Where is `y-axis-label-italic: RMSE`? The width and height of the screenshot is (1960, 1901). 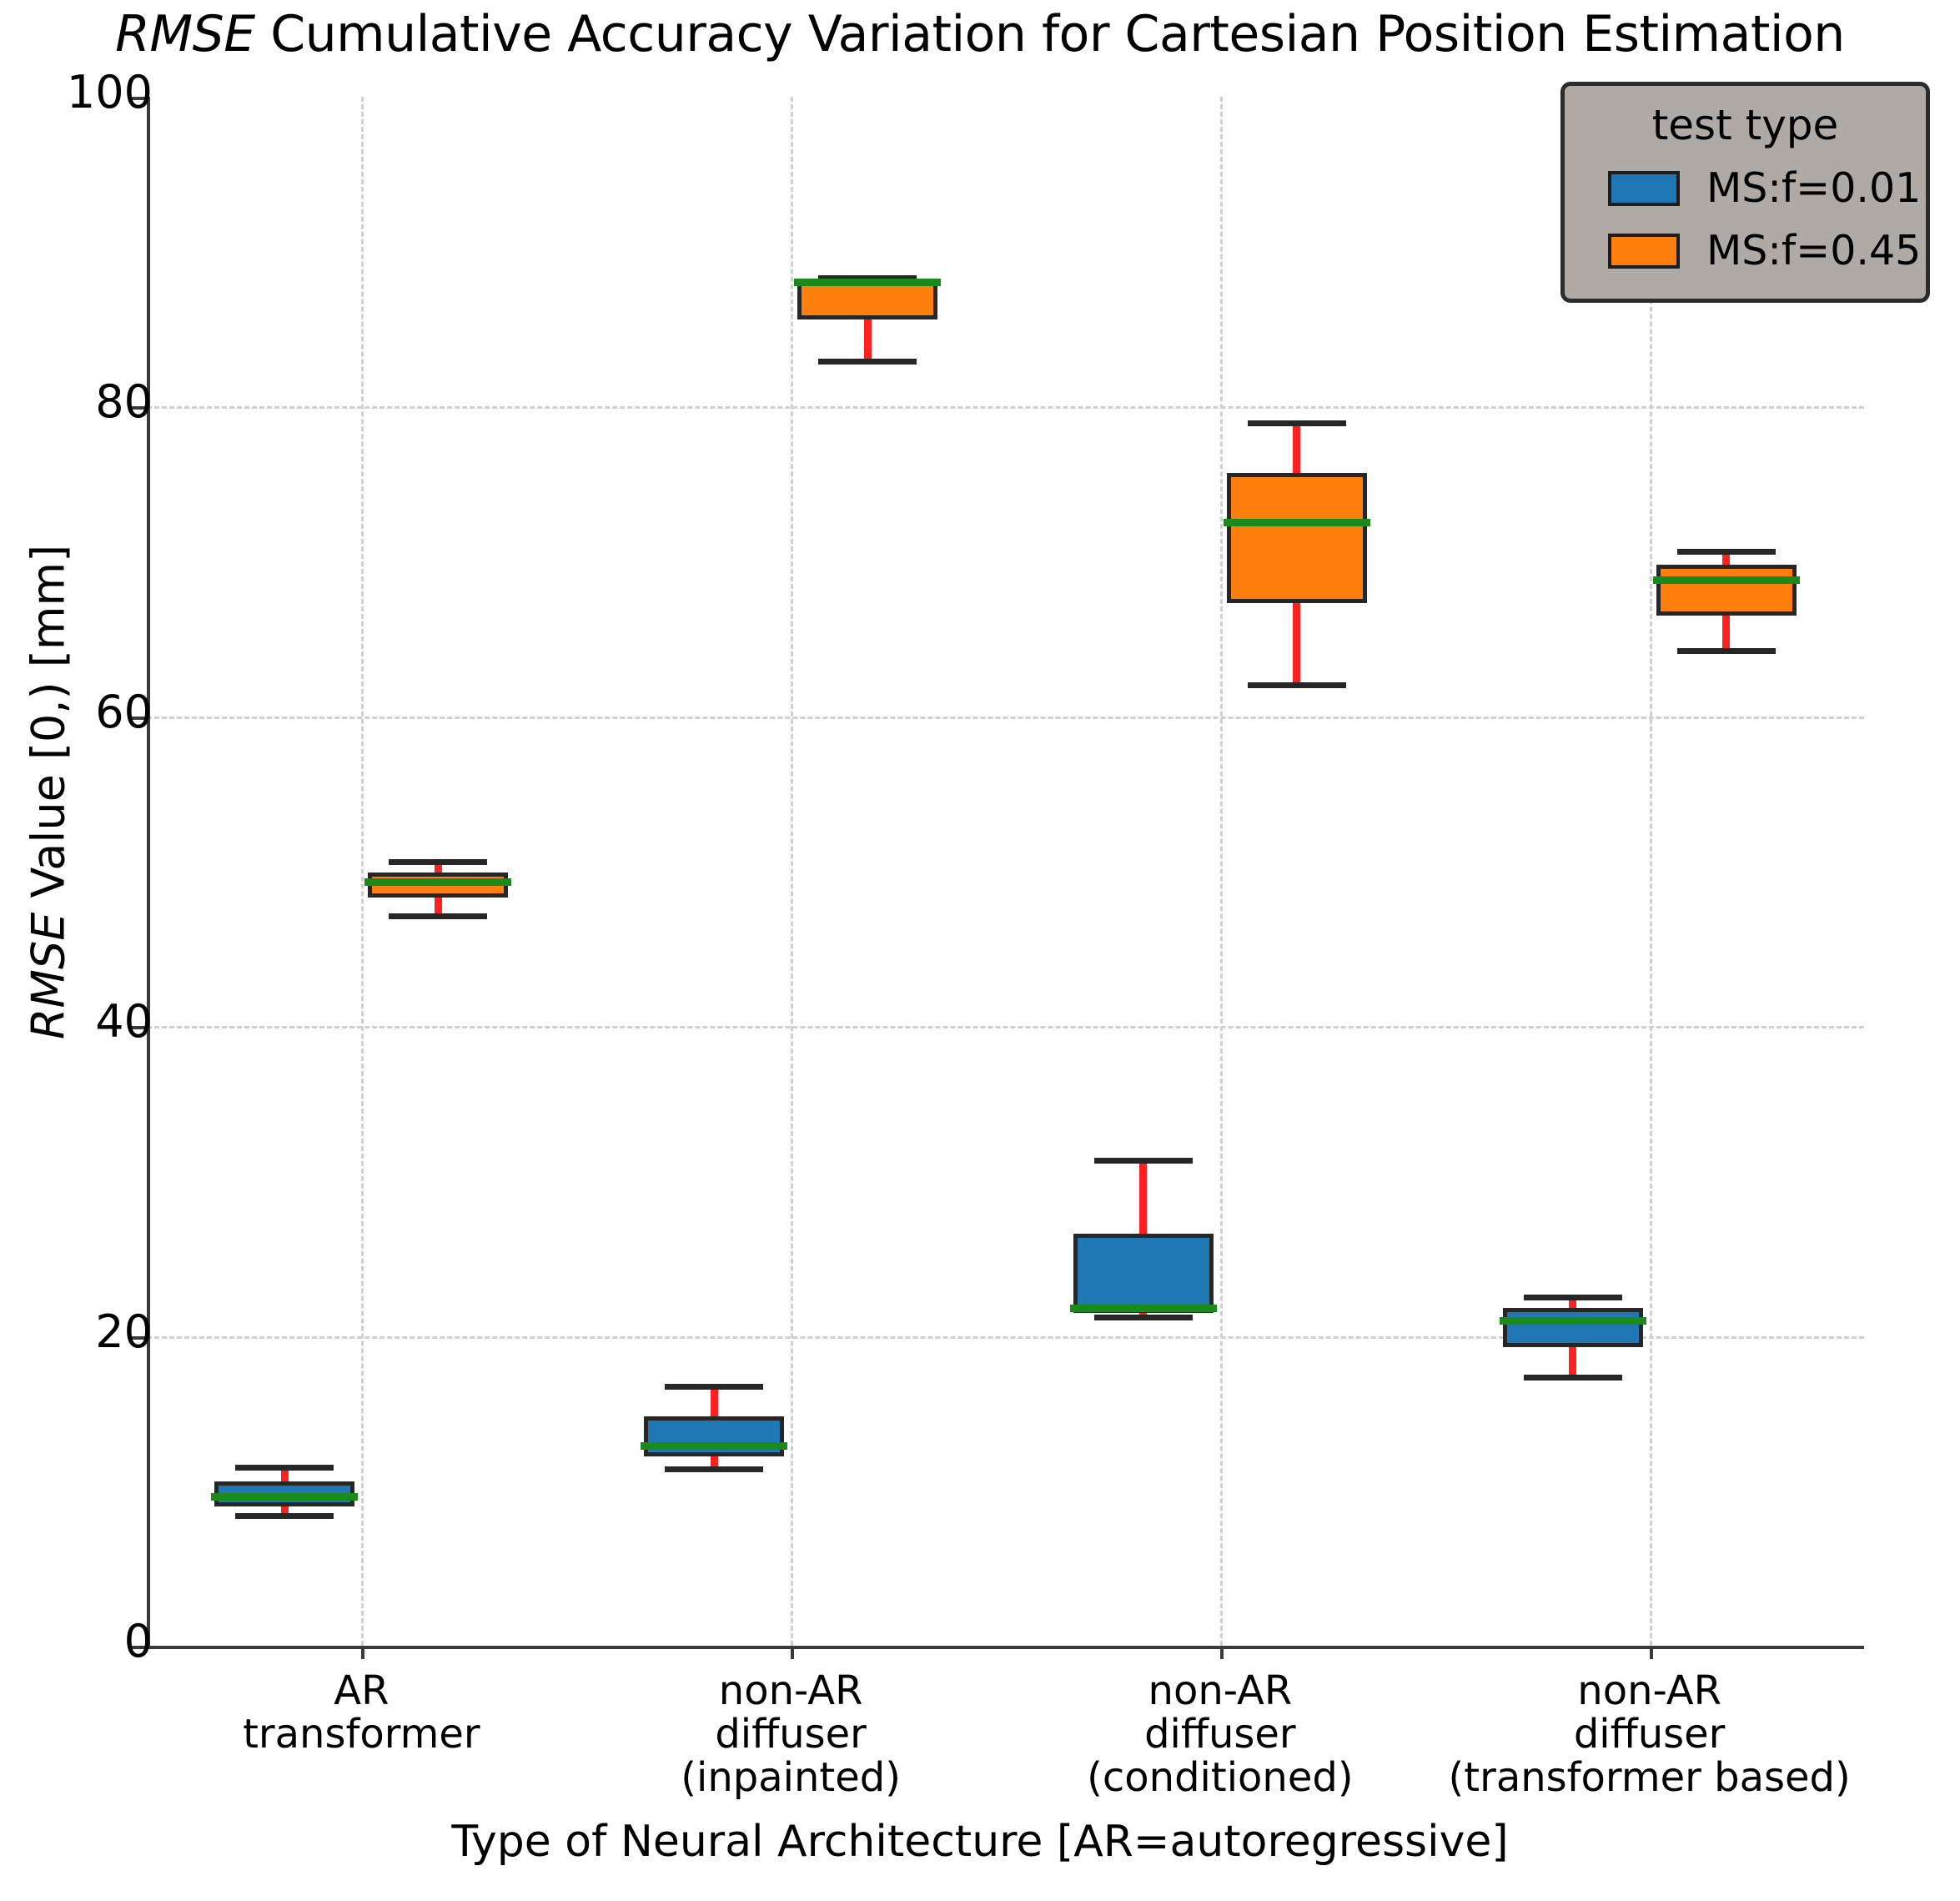
y-axis-label-italic: RMSE is located at coordinates (48, 976).